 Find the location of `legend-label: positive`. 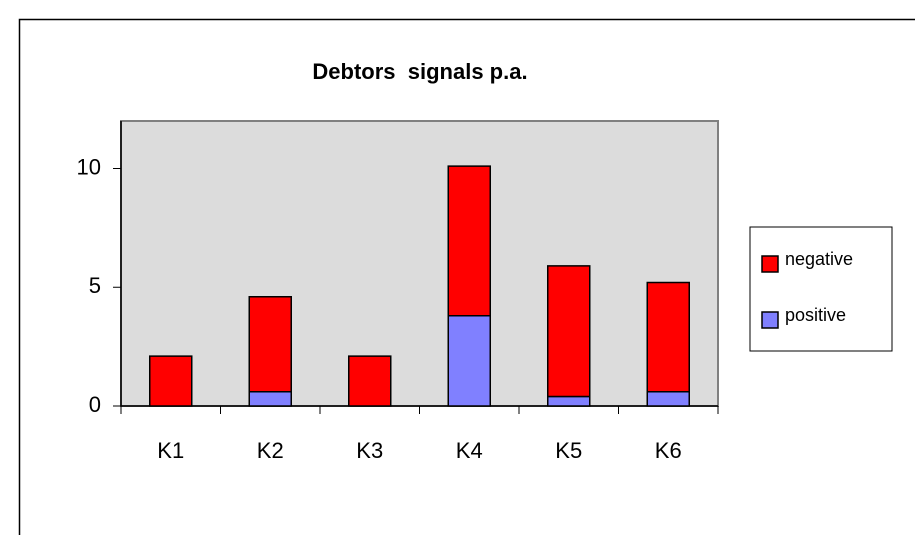

legend-label: positive is located at coordinates (815, 315).